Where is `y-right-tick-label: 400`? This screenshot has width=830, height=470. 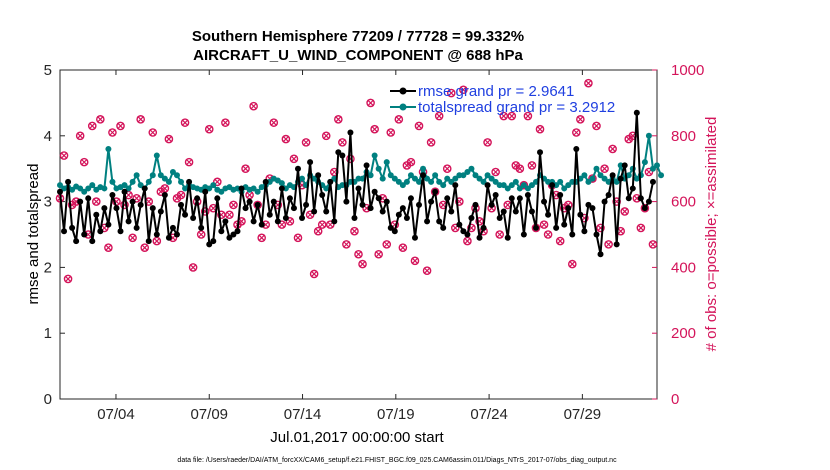
y-right-tick-label: 400 is located at coordinates (683, 267).